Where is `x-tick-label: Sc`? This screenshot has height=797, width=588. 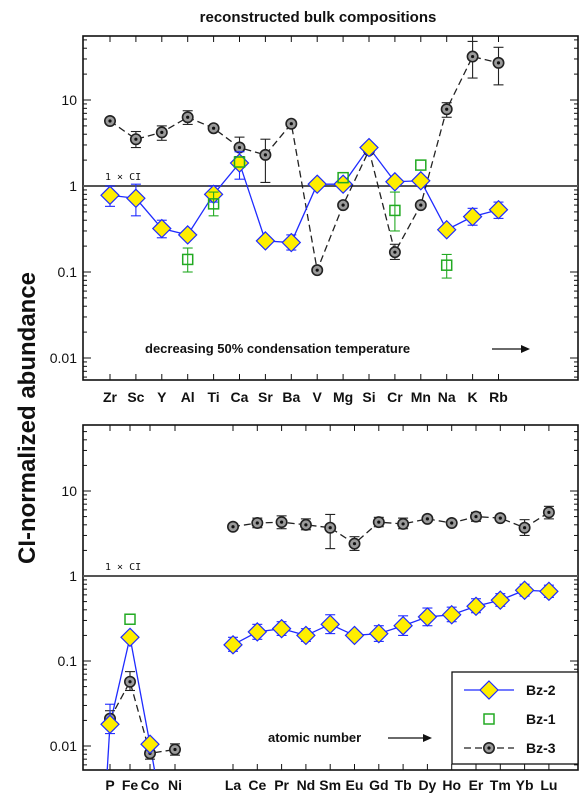 x-tick-label: Sc is located at coordinates (135, 397).